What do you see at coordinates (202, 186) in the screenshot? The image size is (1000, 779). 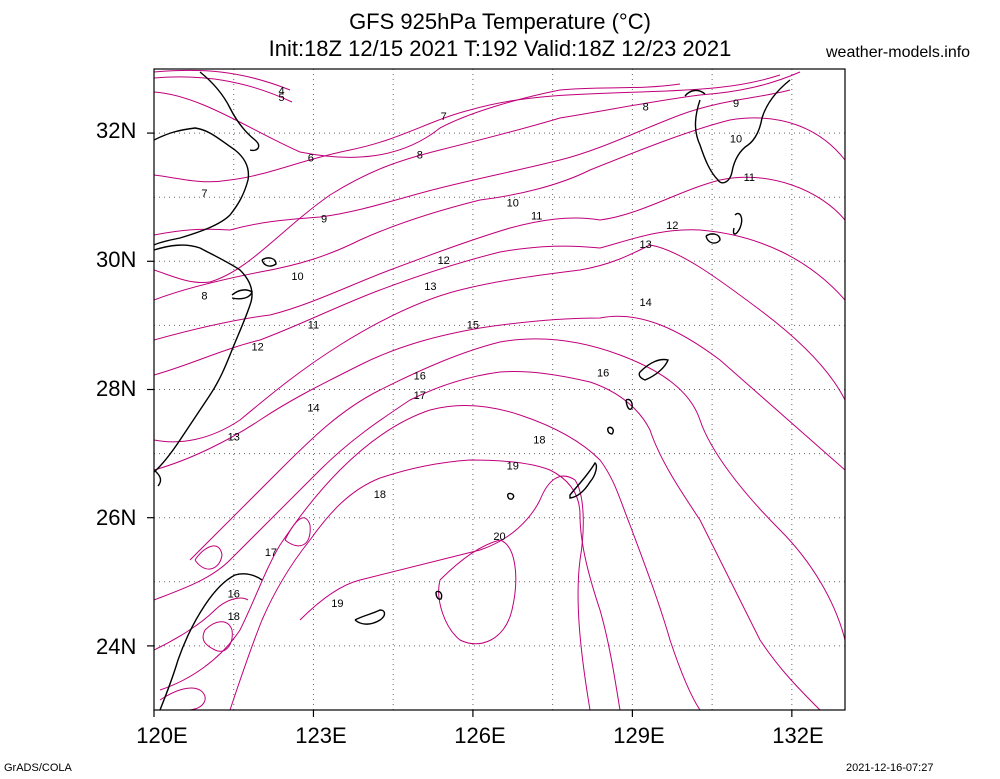 I see `coast-china-north` at bounding box center [202, 186].